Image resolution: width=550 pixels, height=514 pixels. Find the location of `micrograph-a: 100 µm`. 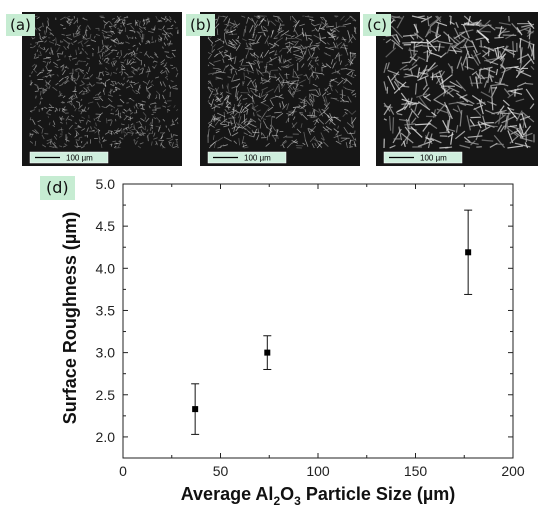

micrograph-a: 100 µm is located at coordinates (102, 89).